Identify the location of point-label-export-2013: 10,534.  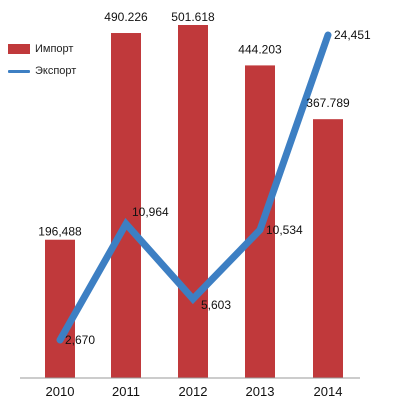
(284, 230).